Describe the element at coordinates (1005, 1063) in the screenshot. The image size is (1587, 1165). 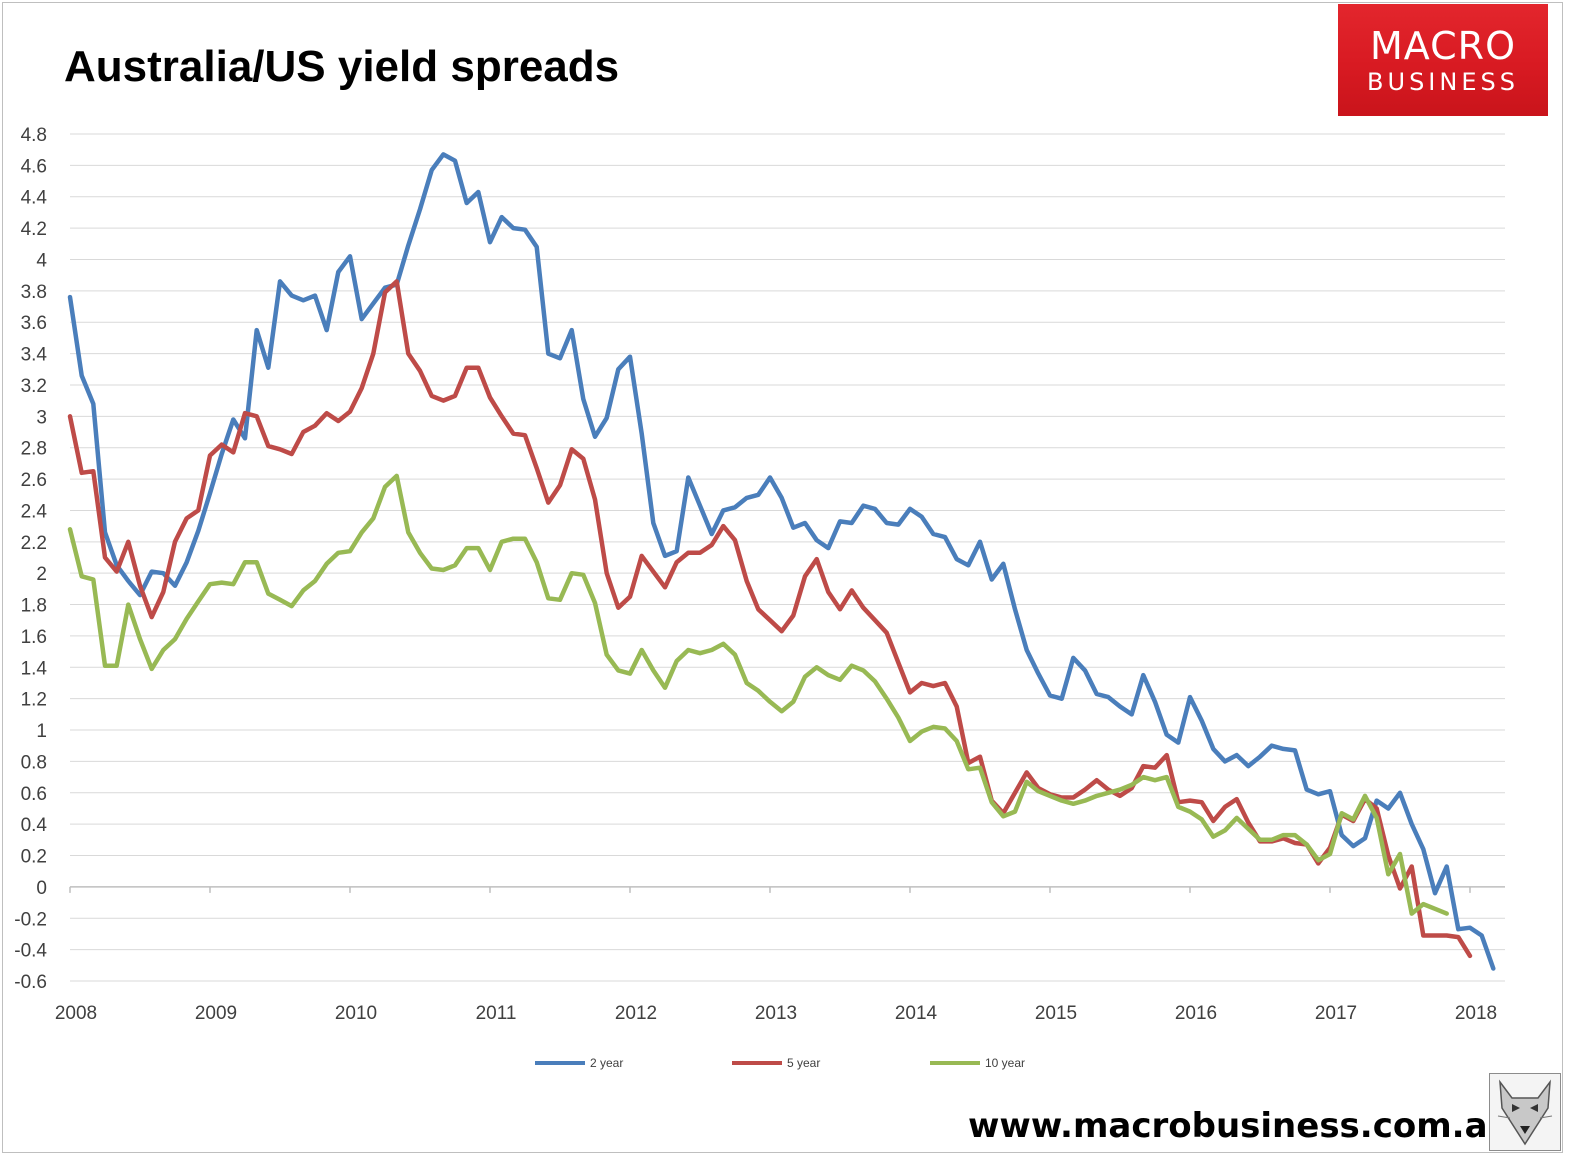
I see `legend-label: 10 year` at that location.